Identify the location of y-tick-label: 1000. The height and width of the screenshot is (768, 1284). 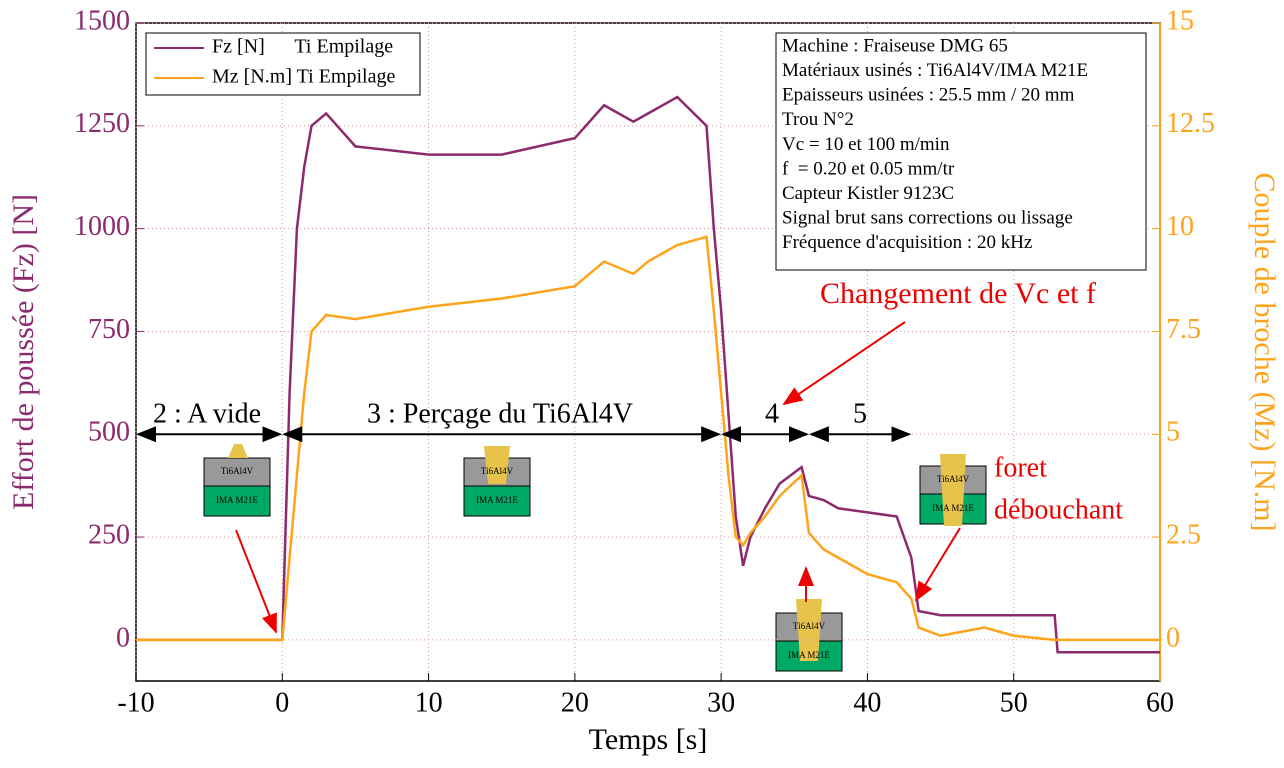
(102, 226).